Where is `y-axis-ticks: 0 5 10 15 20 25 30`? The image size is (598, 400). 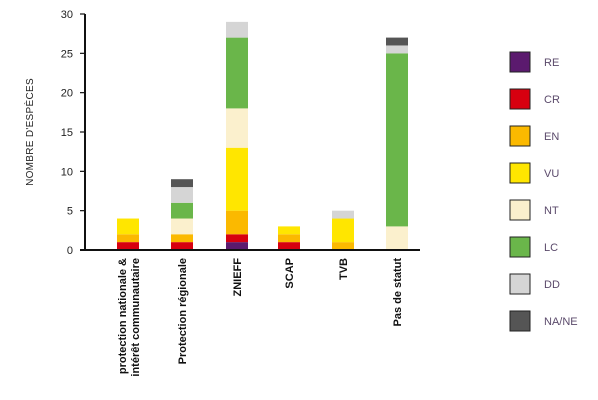 y-axis-ticks: 0 5 10 15 20 25 30 is located at coordinates (73, 133).